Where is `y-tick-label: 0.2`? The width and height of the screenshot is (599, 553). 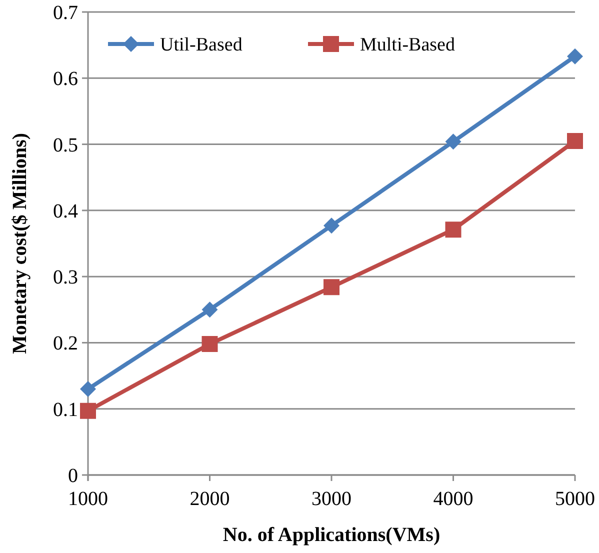
y-tick-label: 0.2 is located at coordinates (65, 343).